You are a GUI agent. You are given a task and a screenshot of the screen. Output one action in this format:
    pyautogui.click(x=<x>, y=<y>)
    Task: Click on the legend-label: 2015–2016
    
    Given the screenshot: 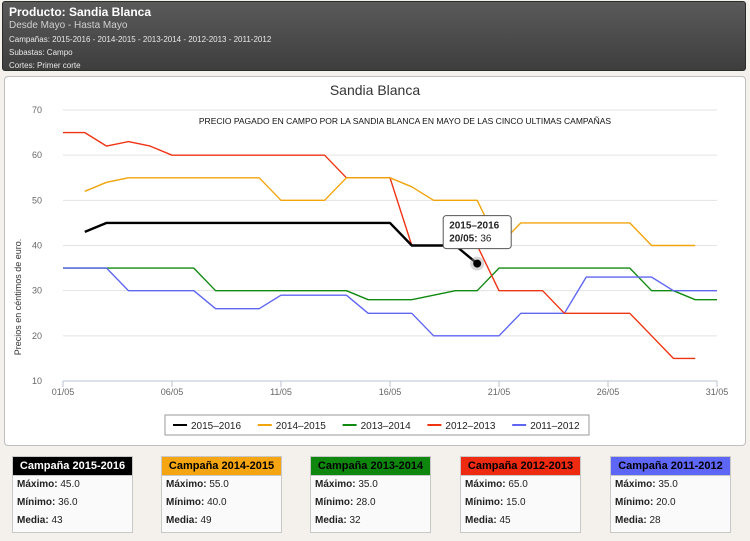 What is the action you would take?
    pyautogui.click(x=216, y=426)
    